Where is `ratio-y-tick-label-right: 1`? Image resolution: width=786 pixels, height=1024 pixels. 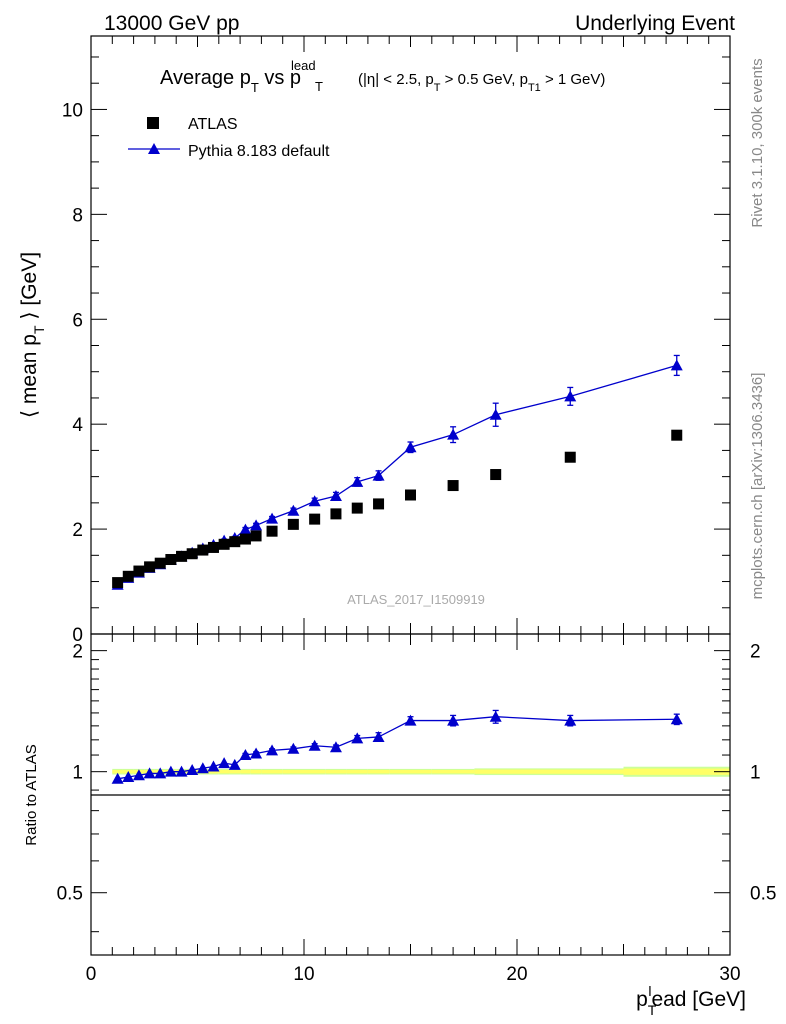 ratio-y-tick-label-right: 1 is located at coordinates (755, 773).